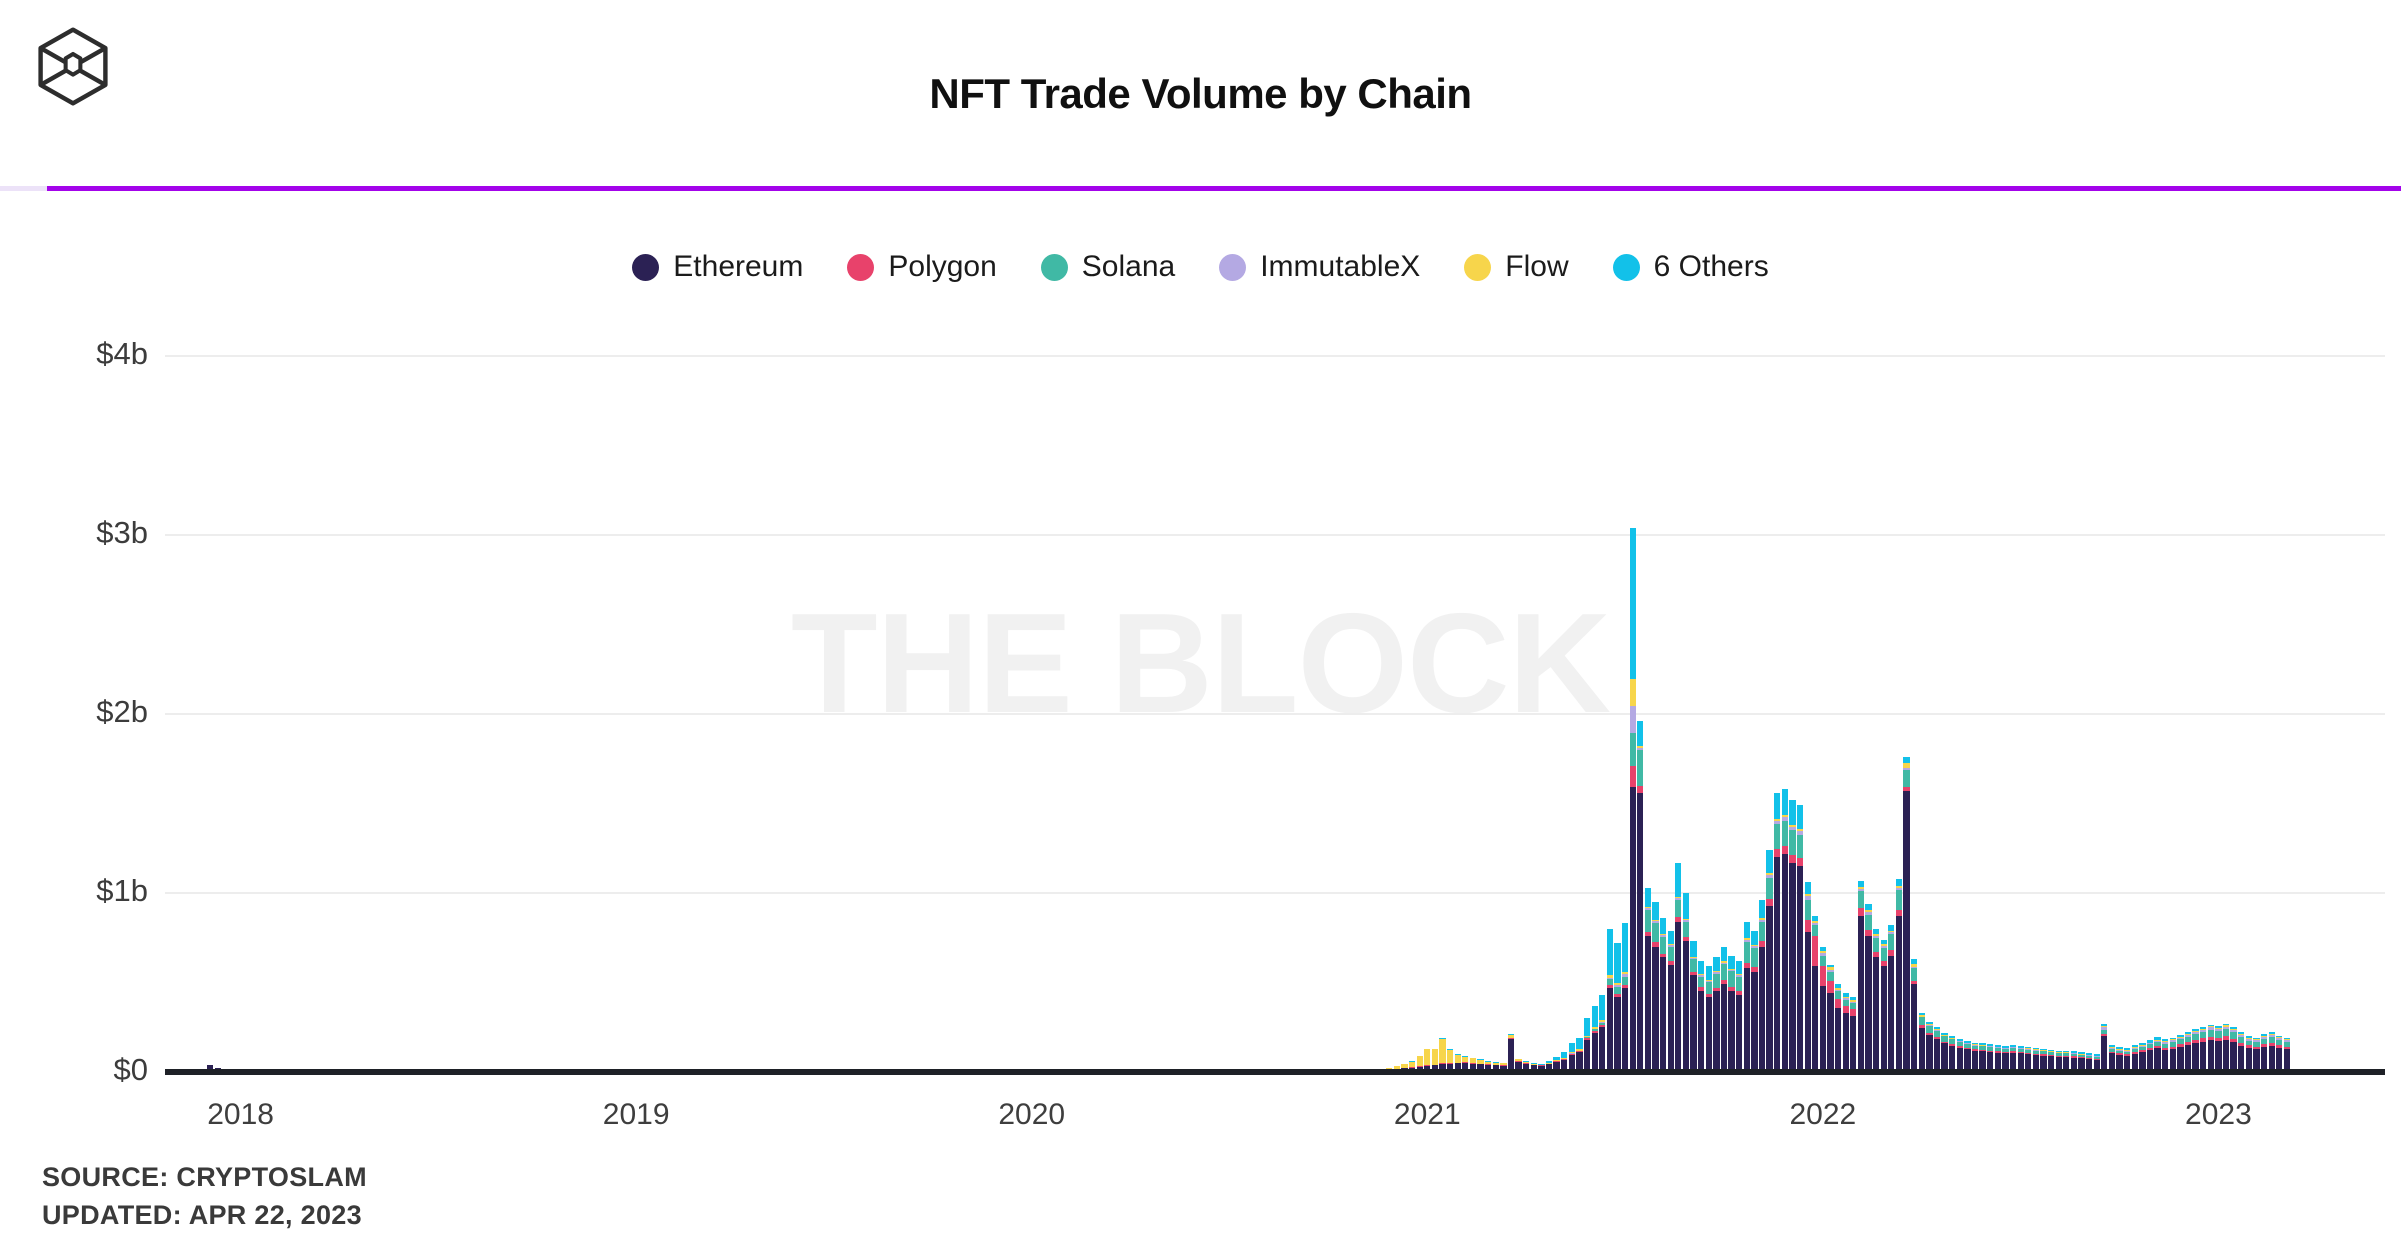  What do you see at coordinates (1319, 267) in the screenshot?
I see `legend-item-immutablex: ImmutableX` at bounding box center [1319, 267].